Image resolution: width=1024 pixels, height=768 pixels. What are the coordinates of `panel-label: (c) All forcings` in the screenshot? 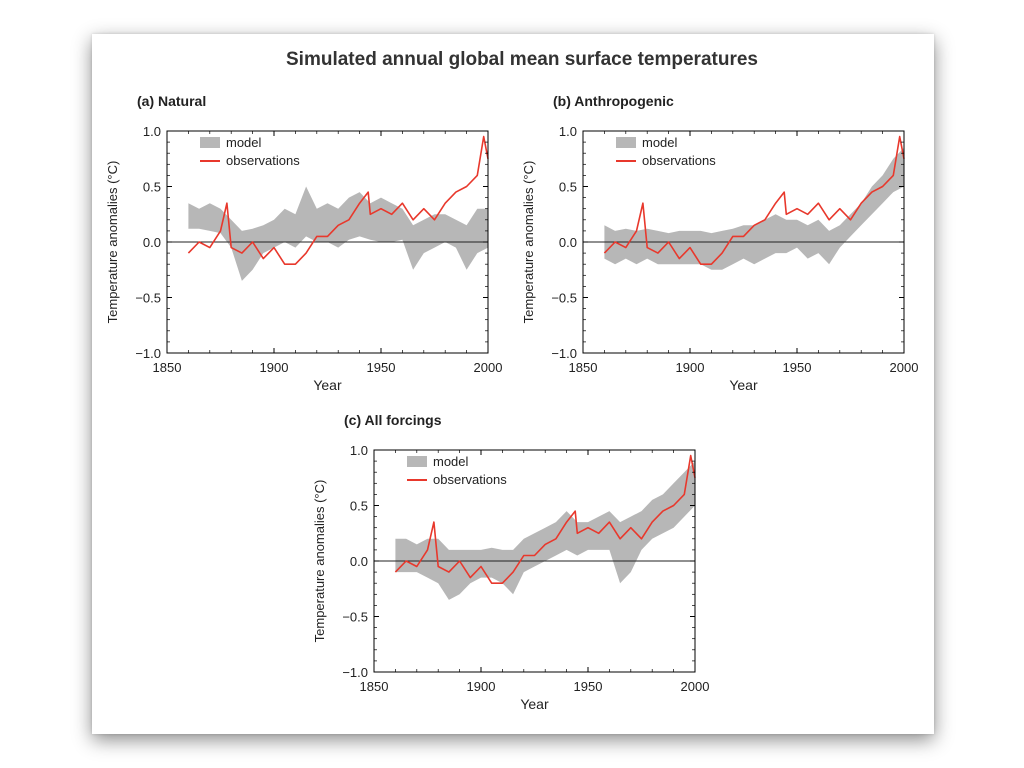 It's located at (393, 420).